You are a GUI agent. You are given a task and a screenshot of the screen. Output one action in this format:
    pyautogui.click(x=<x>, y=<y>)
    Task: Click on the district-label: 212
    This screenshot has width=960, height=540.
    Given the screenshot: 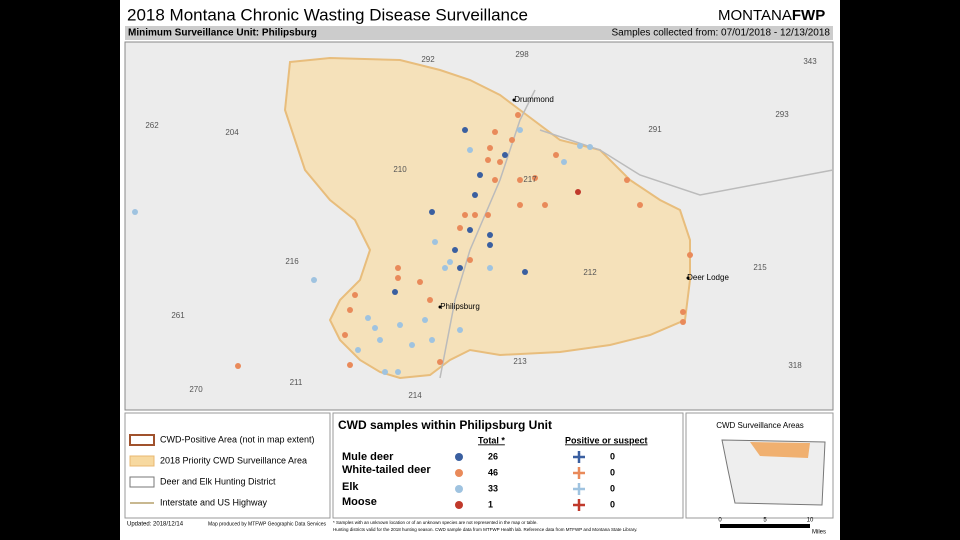 What is the action you would take?
    pyautogui.click(x=590, y=272)
    